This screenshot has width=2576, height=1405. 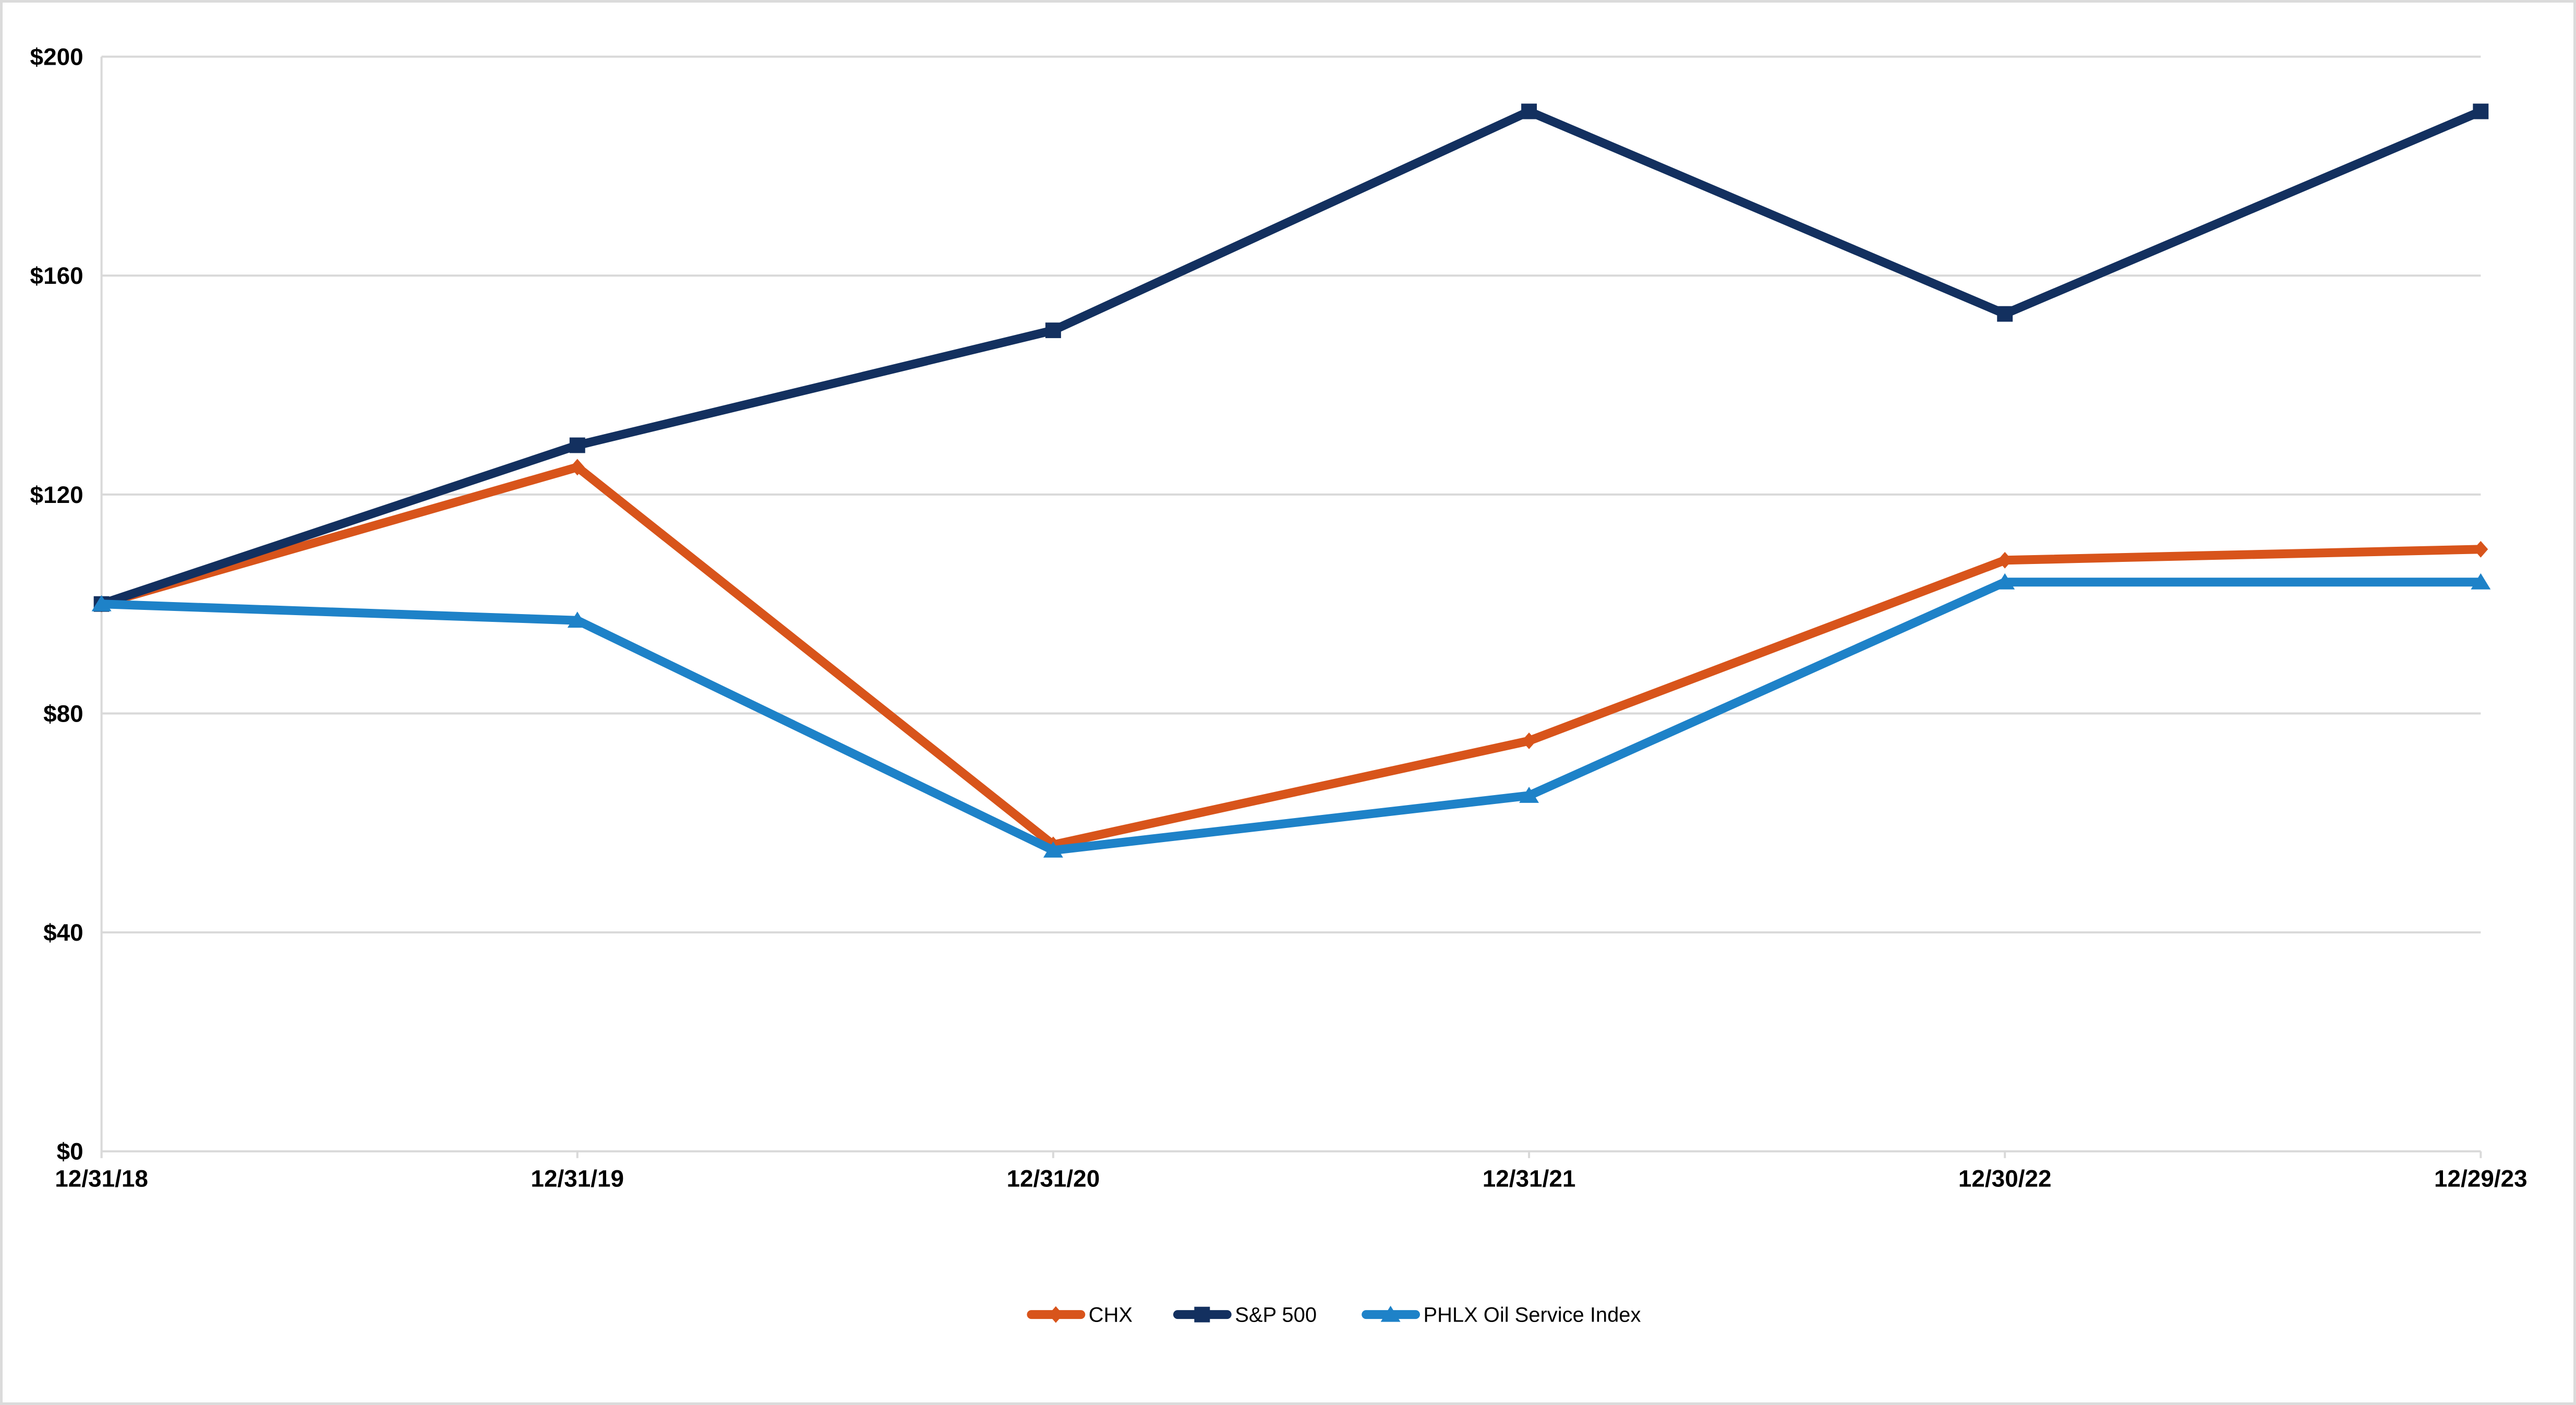 I want to click on legend-label: PHLX Oil Service Index, so click(x=1532, y=1315).